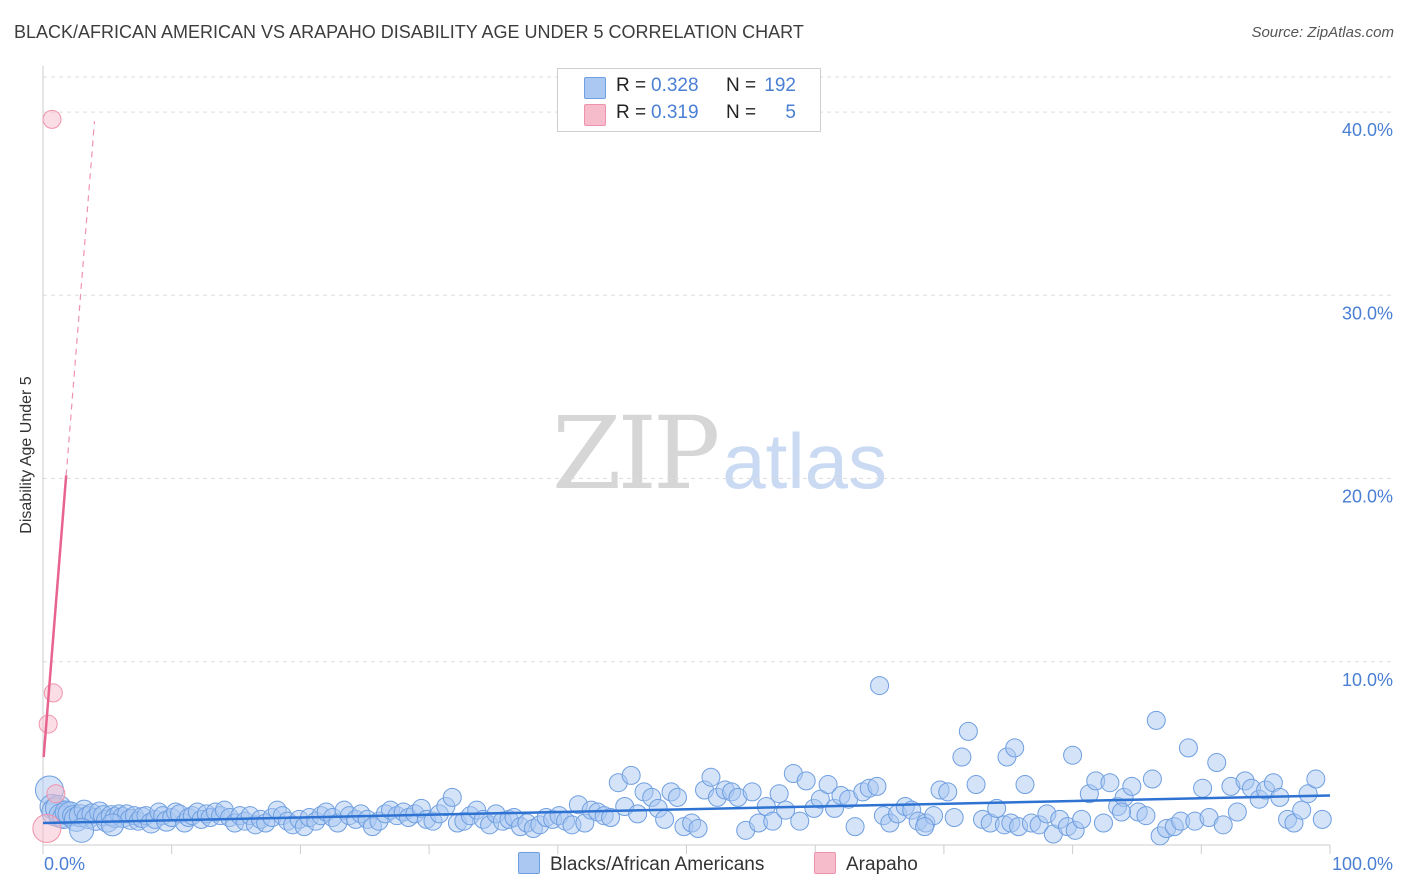  What do you see at coordinates (1367, 130) in the screenshot?
I see `y-tick-label: 40.0%` at bounding box center [1367, 130].